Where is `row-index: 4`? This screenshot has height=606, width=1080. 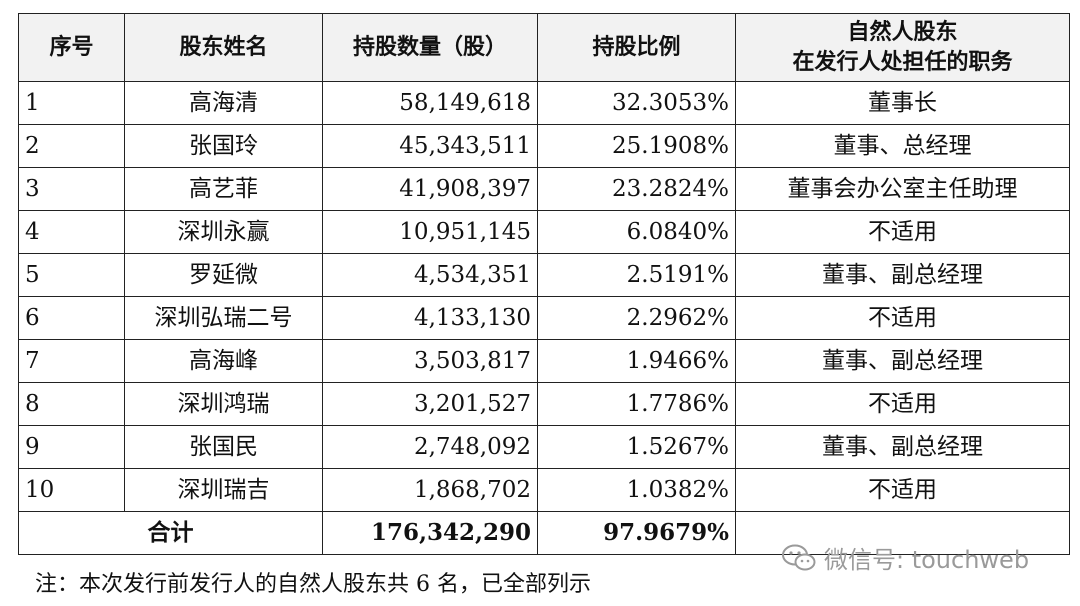 row-index: 4 is located at coordinates (71, 232).